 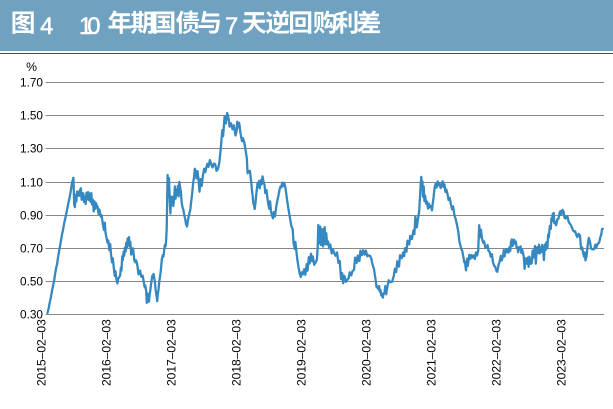 What do you see at coordinates (31, 149) in the screenshot?
I see `svg-text: 1.30` at bounding box center [31, 149].